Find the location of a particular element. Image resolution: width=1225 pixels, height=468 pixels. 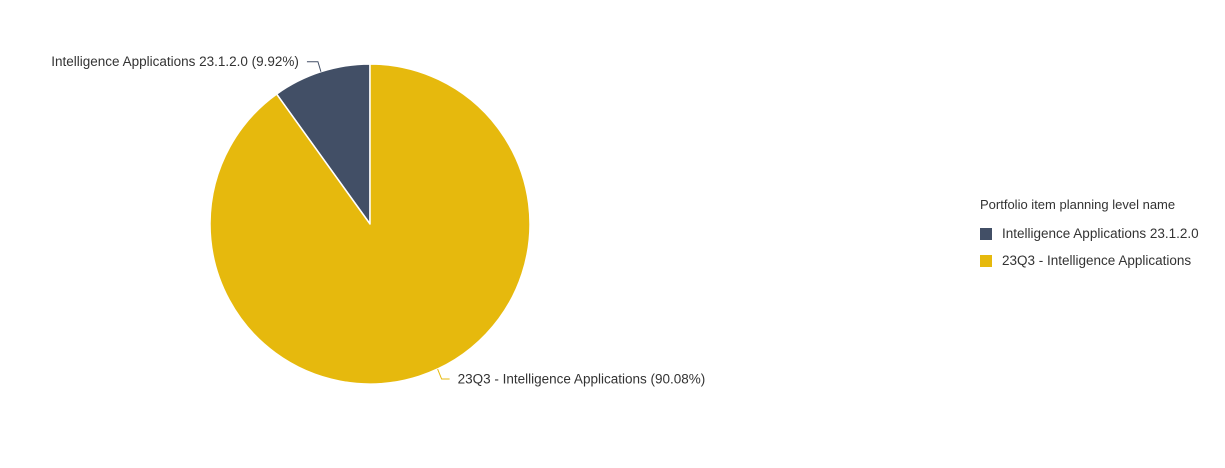

label-leader-lines is located at coordinates (378, 220).